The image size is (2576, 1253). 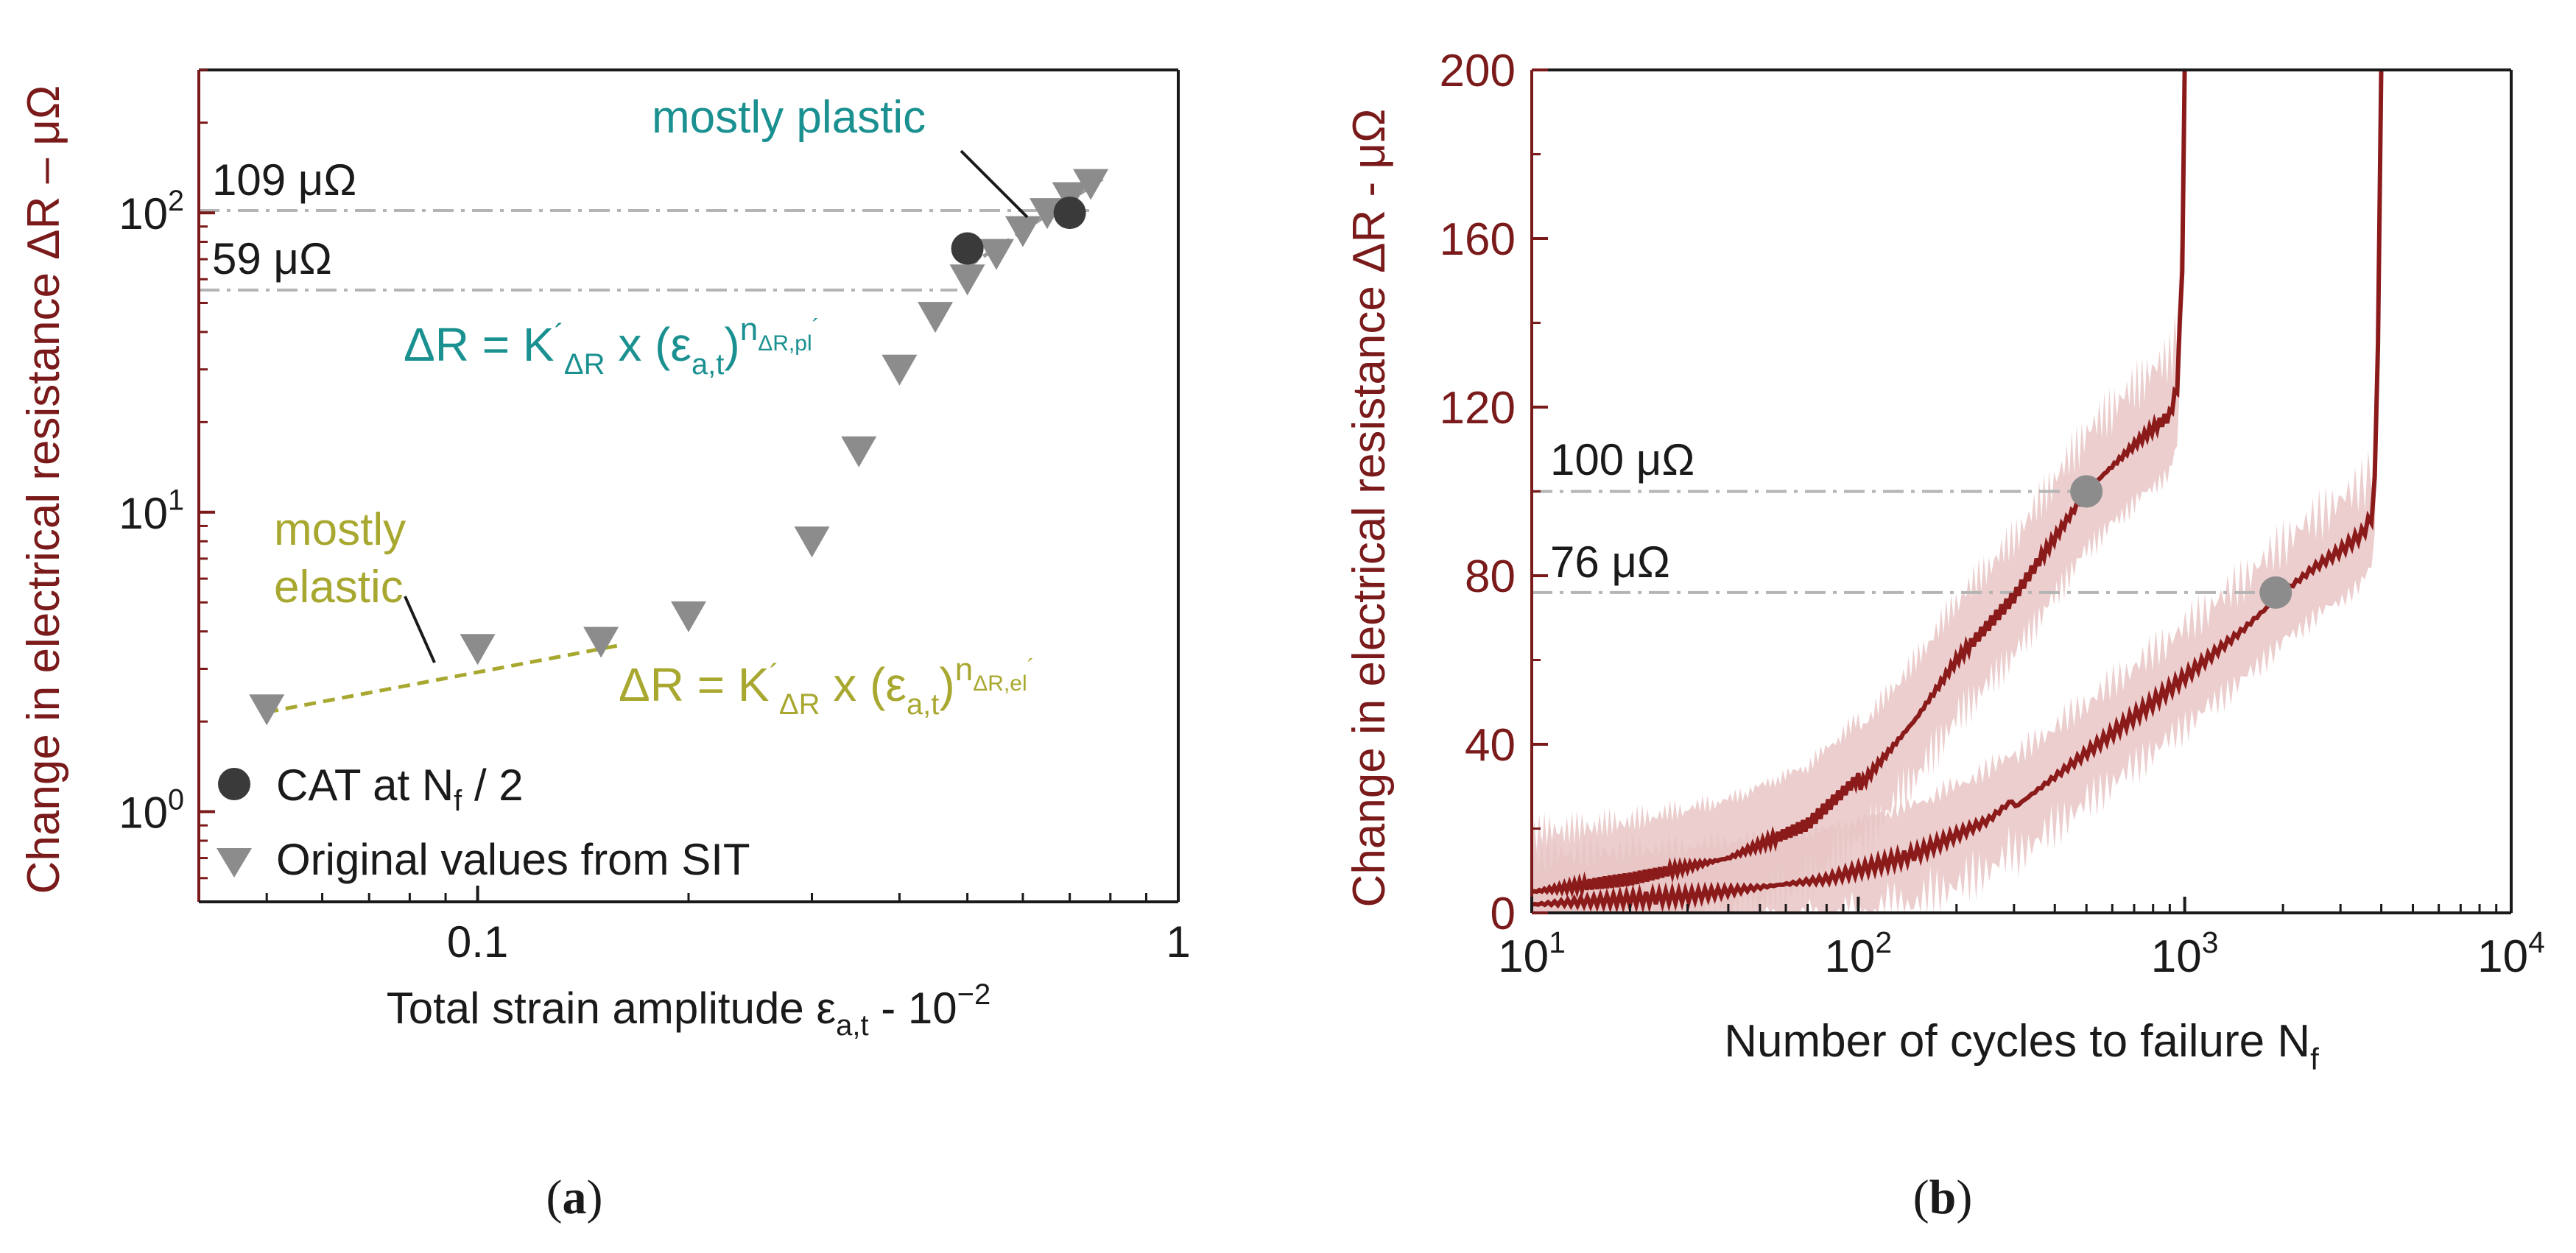 I want to click on ref-label-100: 100 μΩ, so click(x=1623, y=460).